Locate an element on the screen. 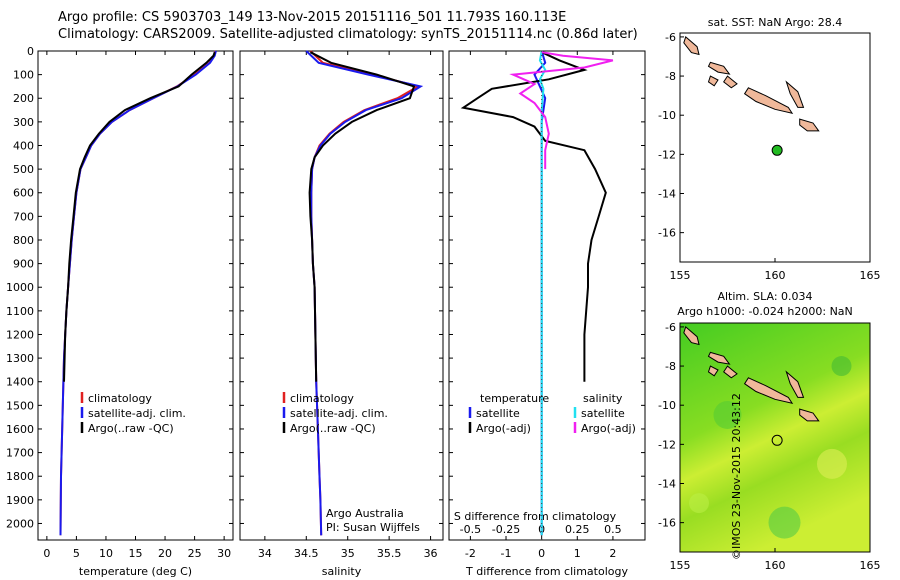 The image size is (900, 580). x-axis-label: temperature (deg C) is located at coordinates (135, 571).